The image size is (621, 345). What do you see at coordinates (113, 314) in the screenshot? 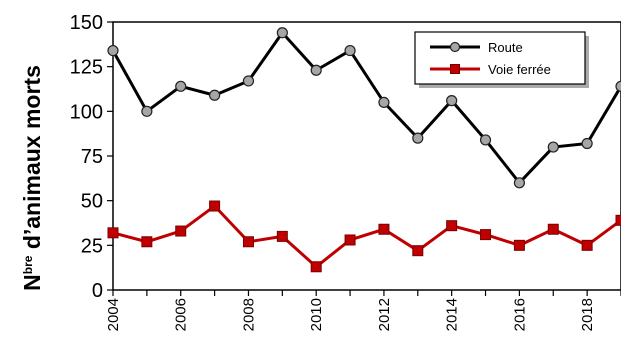
I see `x-tick-label: 2004` at bounding box center [113, 314].